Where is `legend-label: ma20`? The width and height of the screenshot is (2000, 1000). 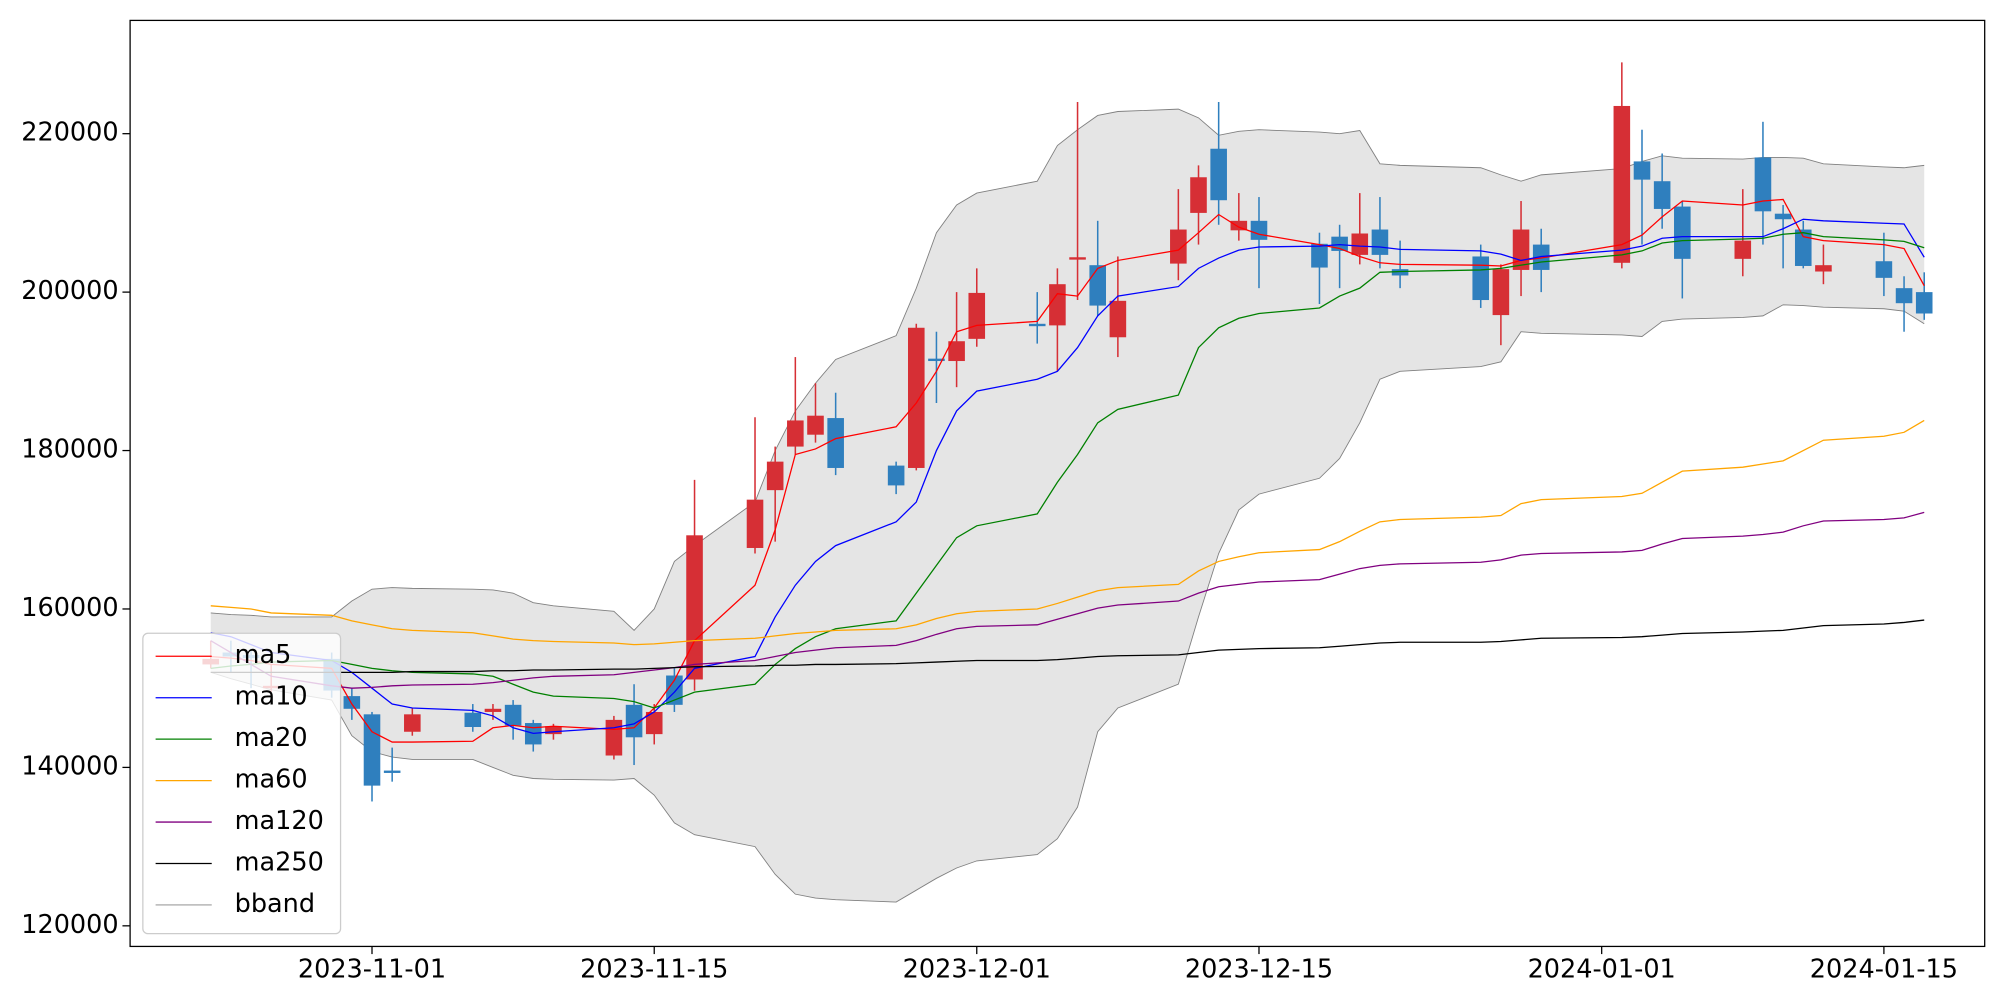 legend-label: ma20 is located at coordinates (271, 738).